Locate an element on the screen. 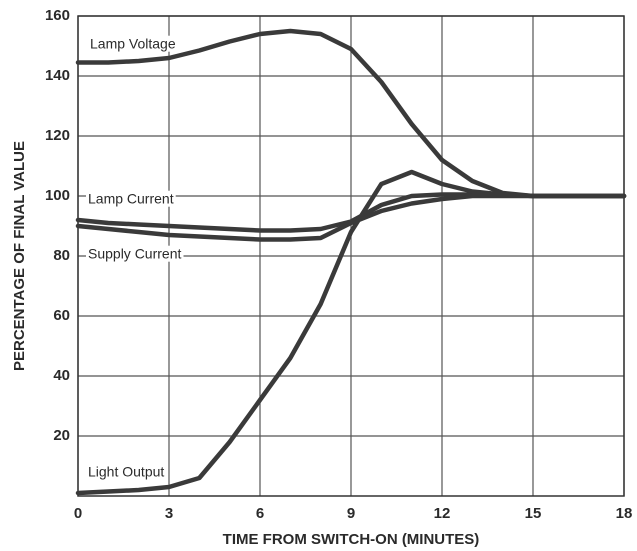 This screenshot has width=637, height=551. y-tick-label: 120 is located at coordinates (57, 135).